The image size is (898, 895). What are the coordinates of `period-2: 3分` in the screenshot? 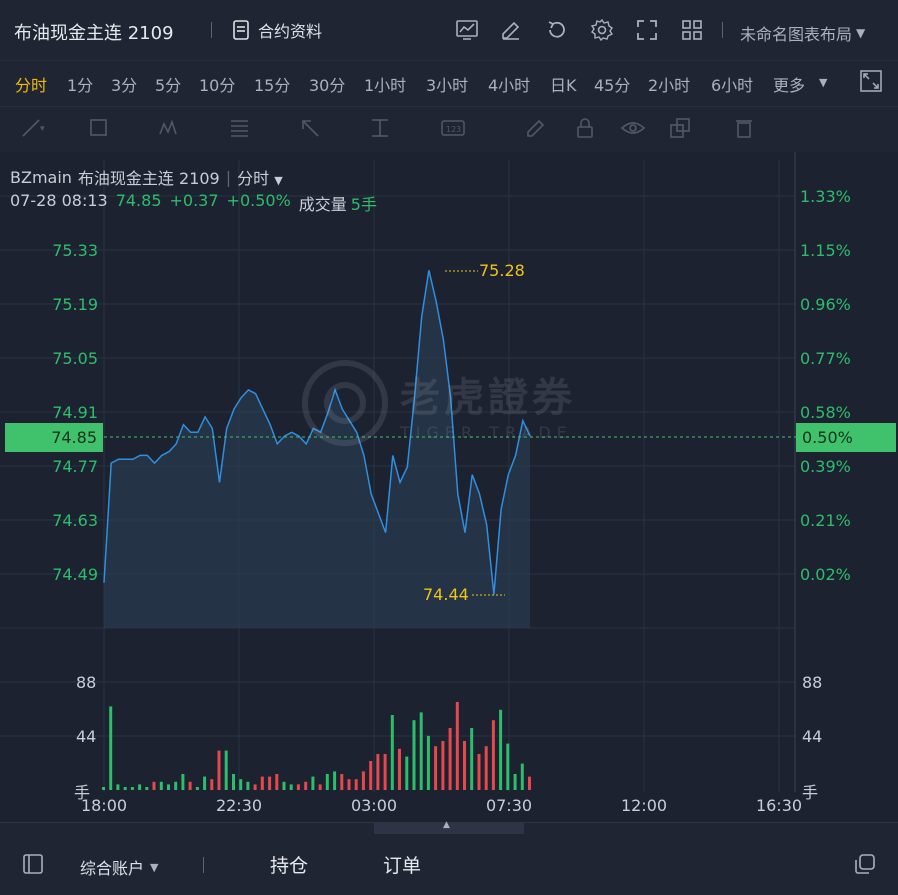 It's located at (124, 85).